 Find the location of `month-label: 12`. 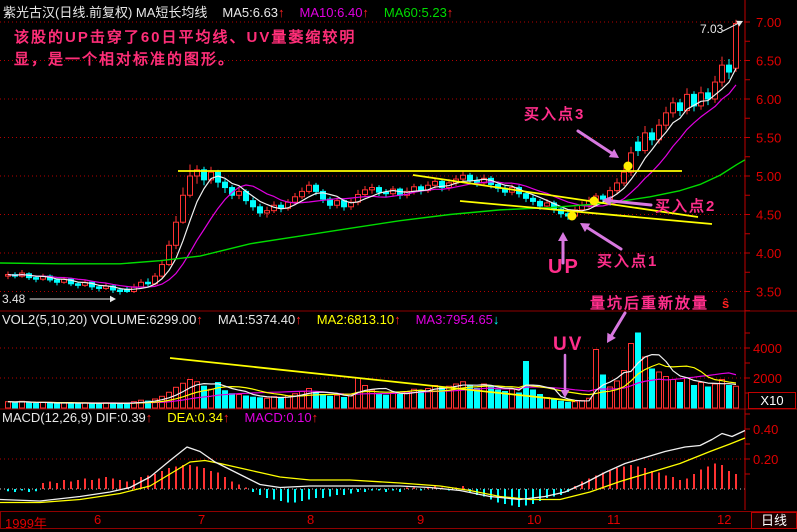

month-label: 12 is located at coordinates (724, 519).